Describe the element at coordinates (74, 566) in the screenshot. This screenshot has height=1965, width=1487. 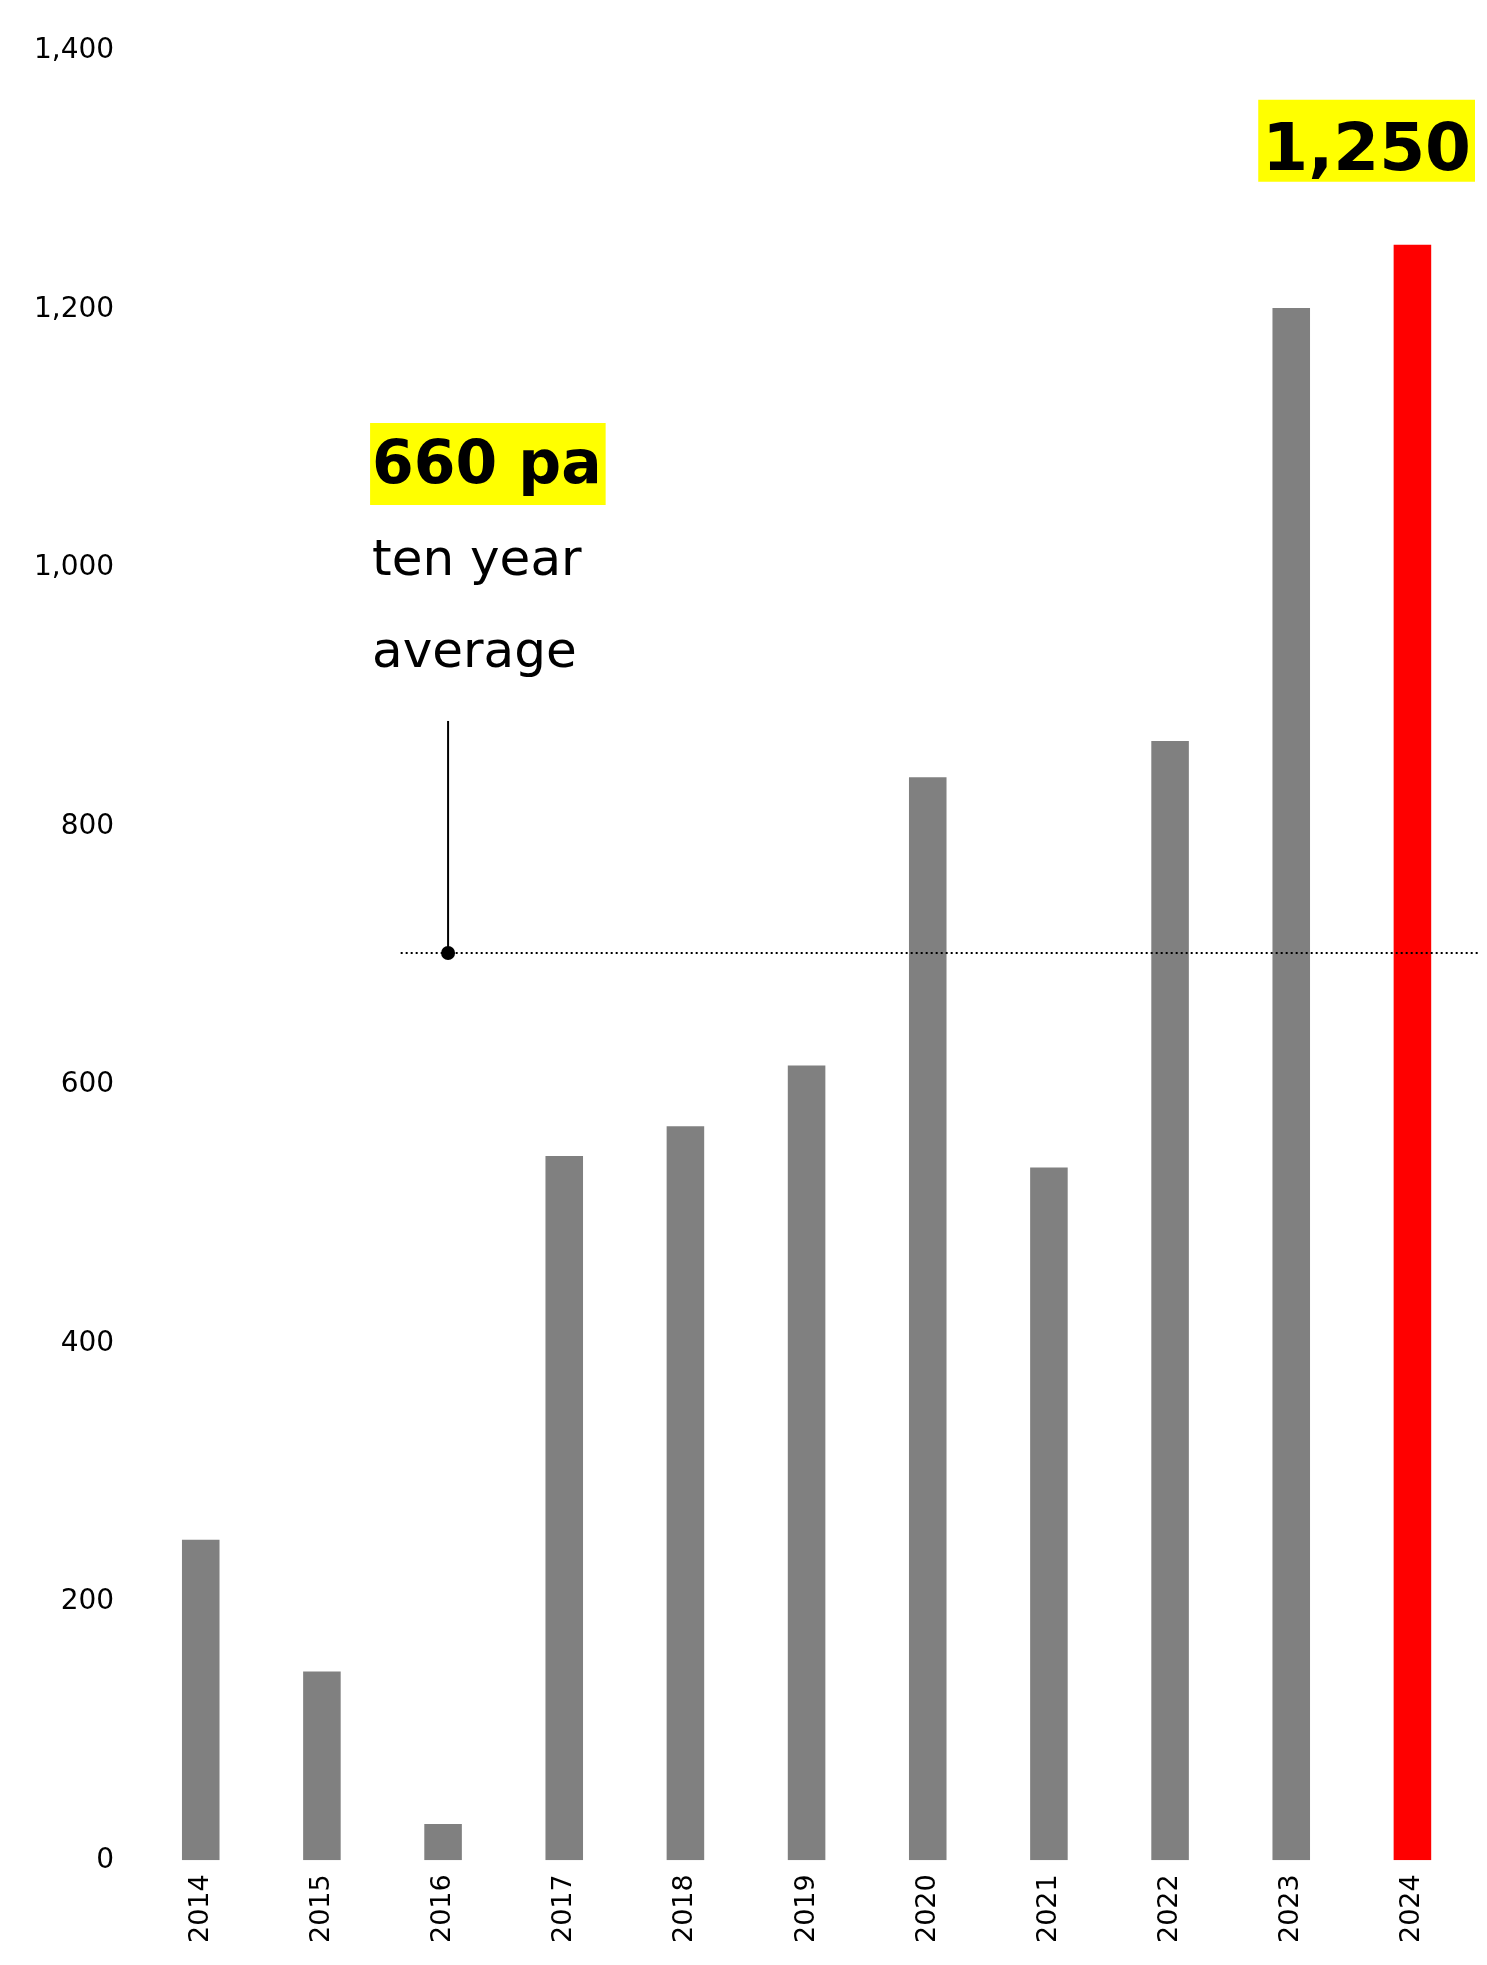
I see `y-tick-label: 1,000` at that location.